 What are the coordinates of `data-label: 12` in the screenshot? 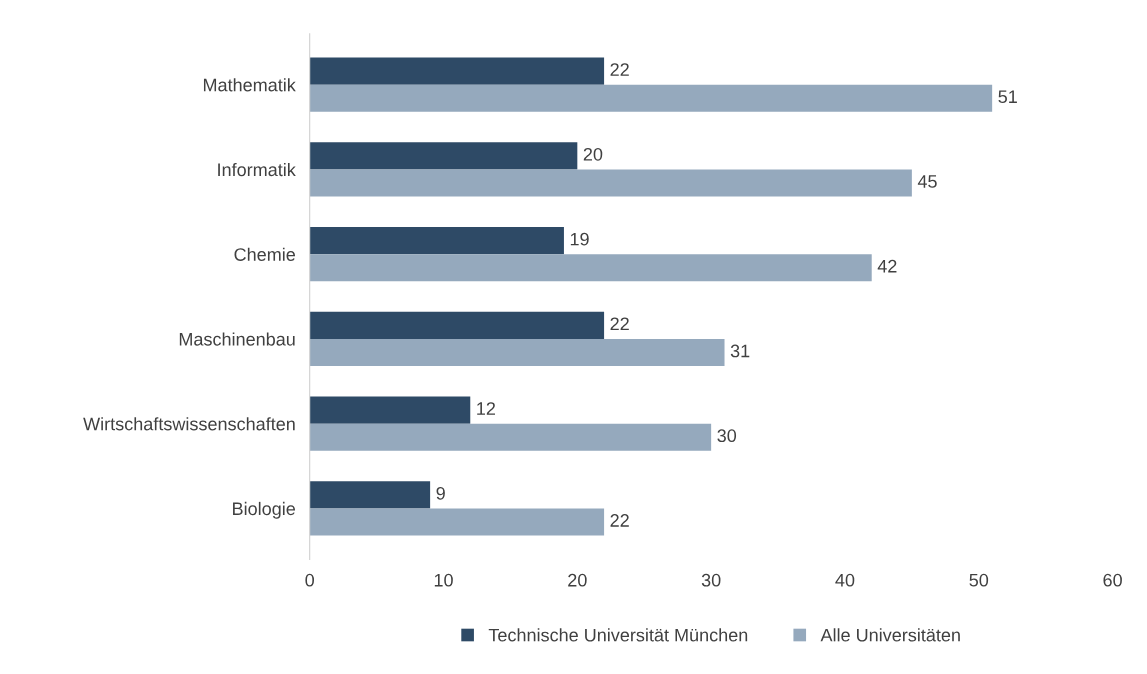 It's located at (486, 408).